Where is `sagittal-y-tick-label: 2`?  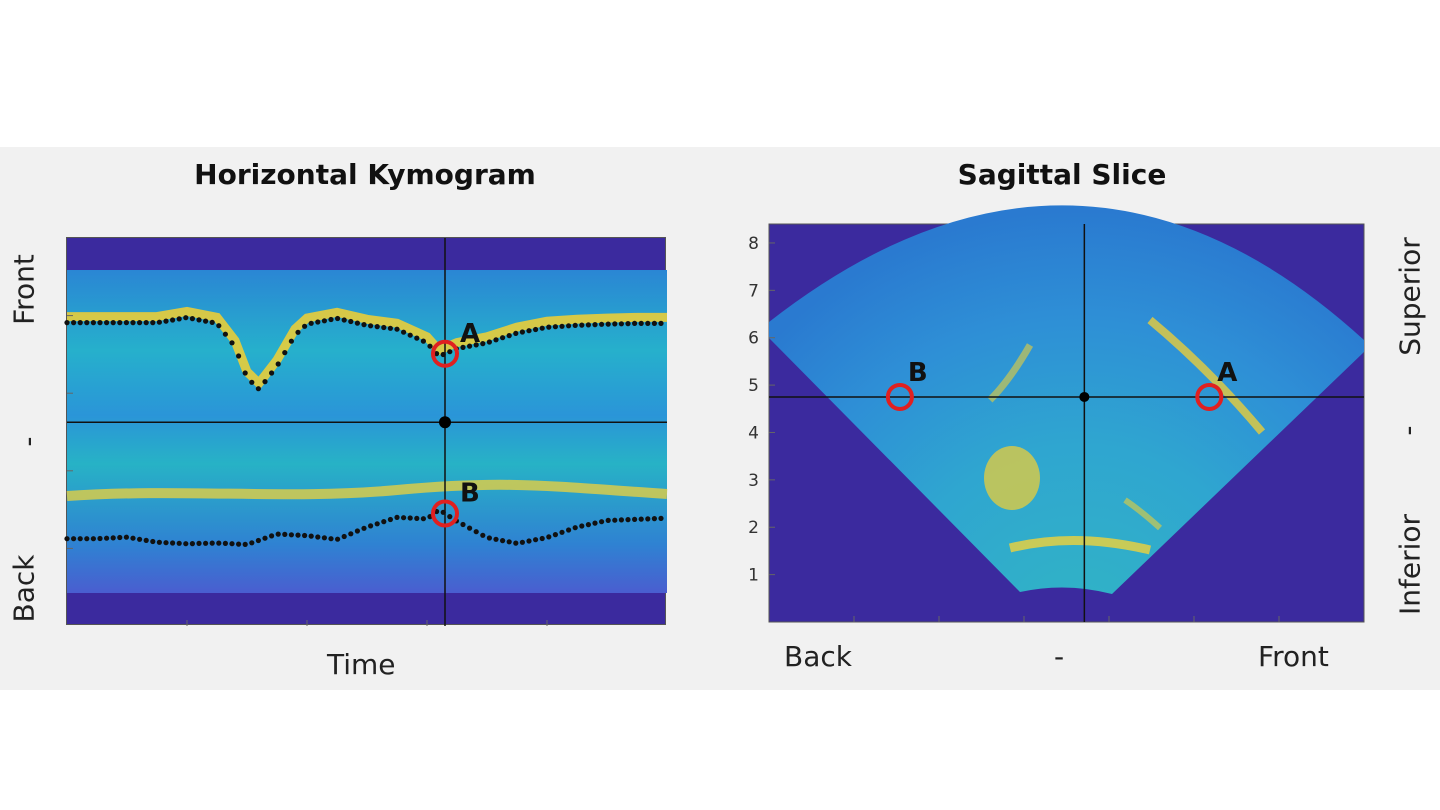
sagittal-y-tick-label: 2 is located at coordinates (753, 528).